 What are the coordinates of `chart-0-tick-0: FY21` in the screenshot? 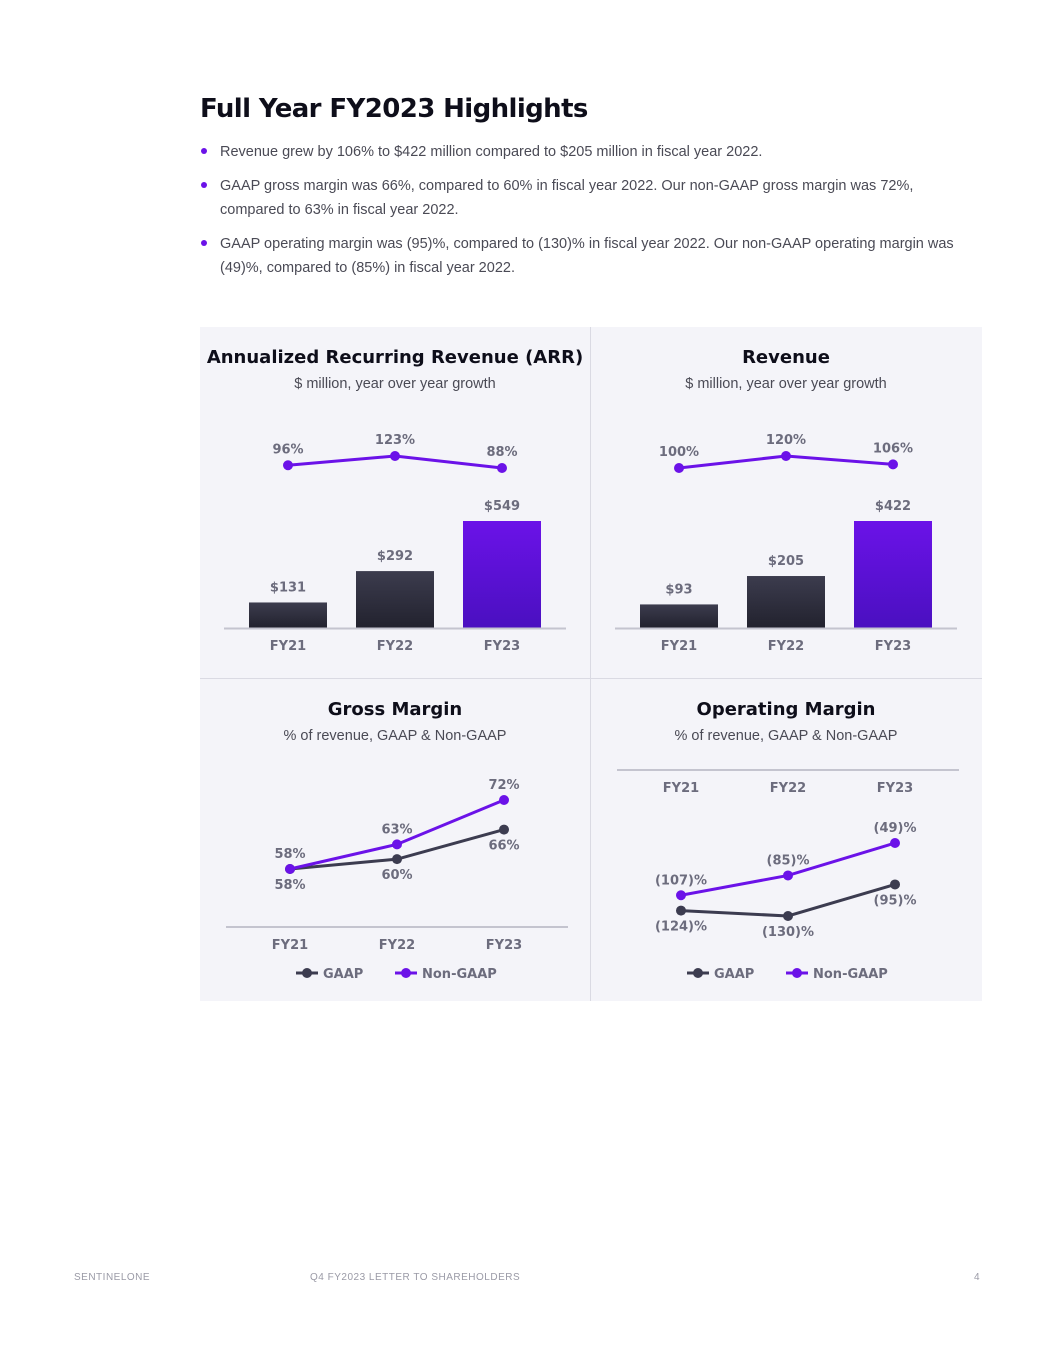 It's located at (288, 646).